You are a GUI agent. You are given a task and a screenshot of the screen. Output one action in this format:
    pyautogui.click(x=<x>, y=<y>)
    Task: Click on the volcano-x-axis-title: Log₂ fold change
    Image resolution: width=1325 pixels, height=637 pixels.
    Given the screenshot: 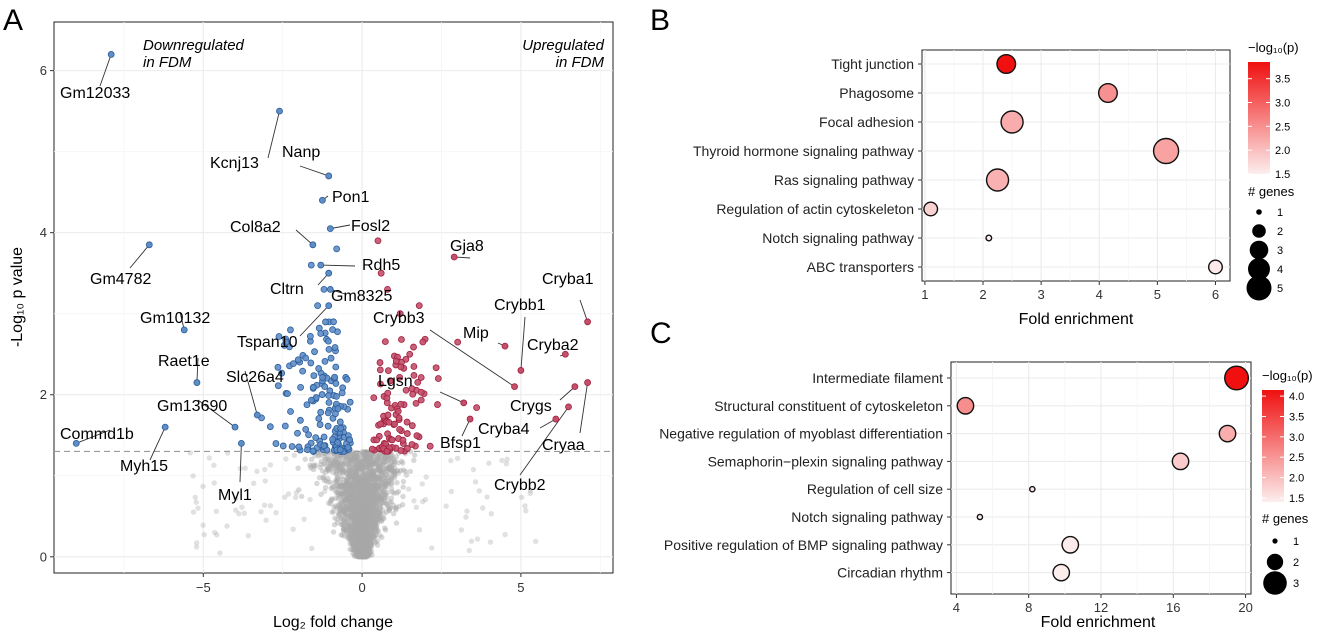 What is the action you would take?
    pyautogui.click(x=333, y=622)
    